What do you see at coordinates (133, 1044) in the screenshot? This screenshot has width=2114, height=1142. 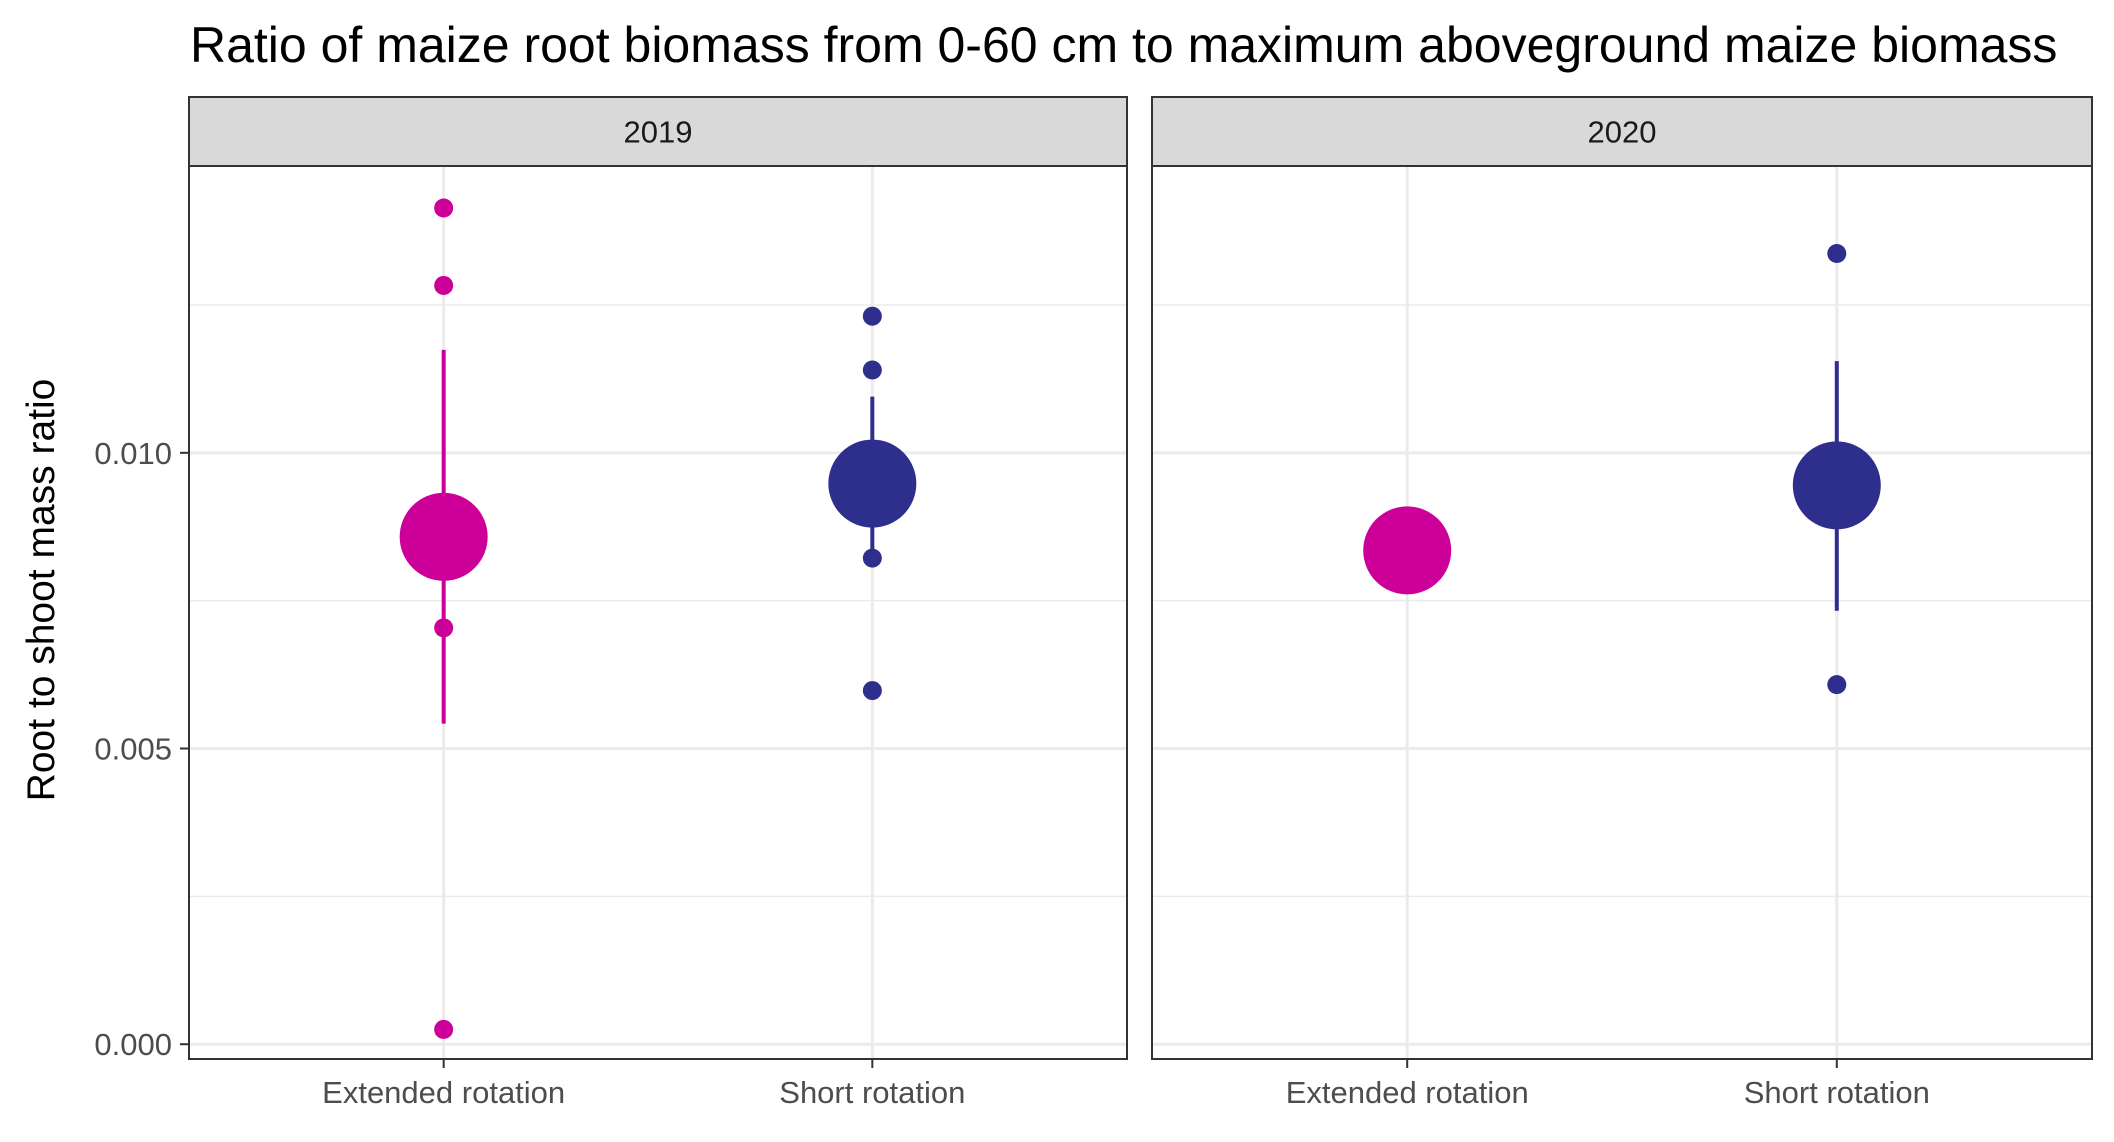 I see `y-tick-label: 0.000` at bounding box center [133, 1044].